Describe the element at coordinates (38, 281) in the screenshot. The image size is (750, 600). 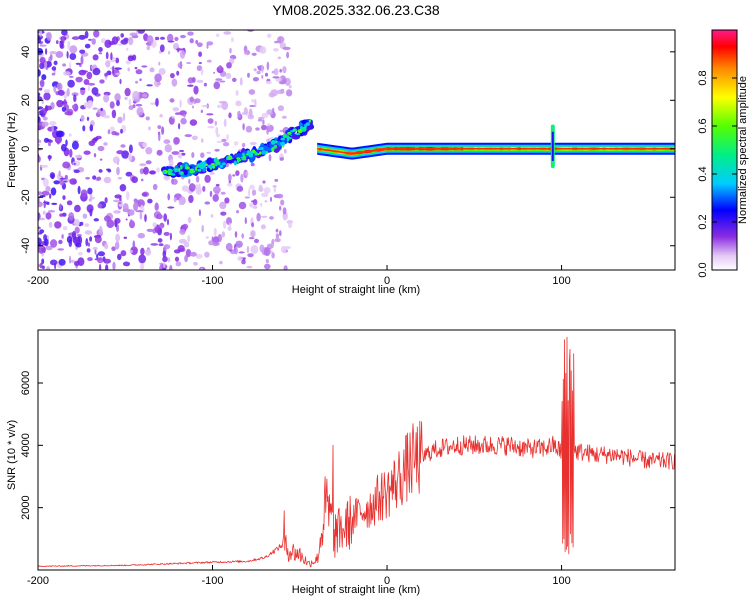
I see `spectrogram-xtick-label: -200` at that location.